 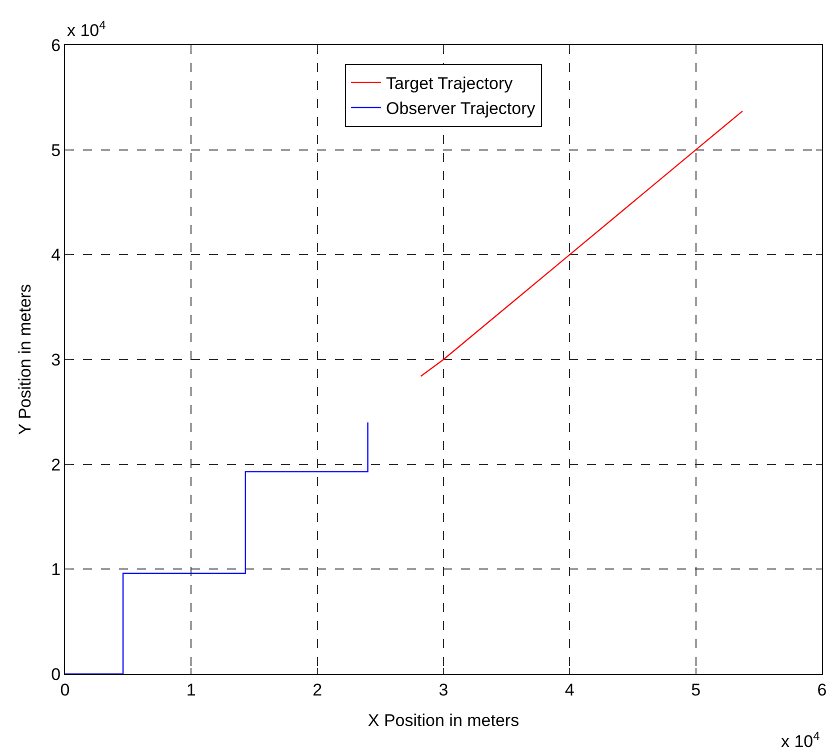 What do you see at coordinates (25, 359) in the screenshot?
I see `y-axis-title: Y Position in meters` at bounding box center [25, 359].